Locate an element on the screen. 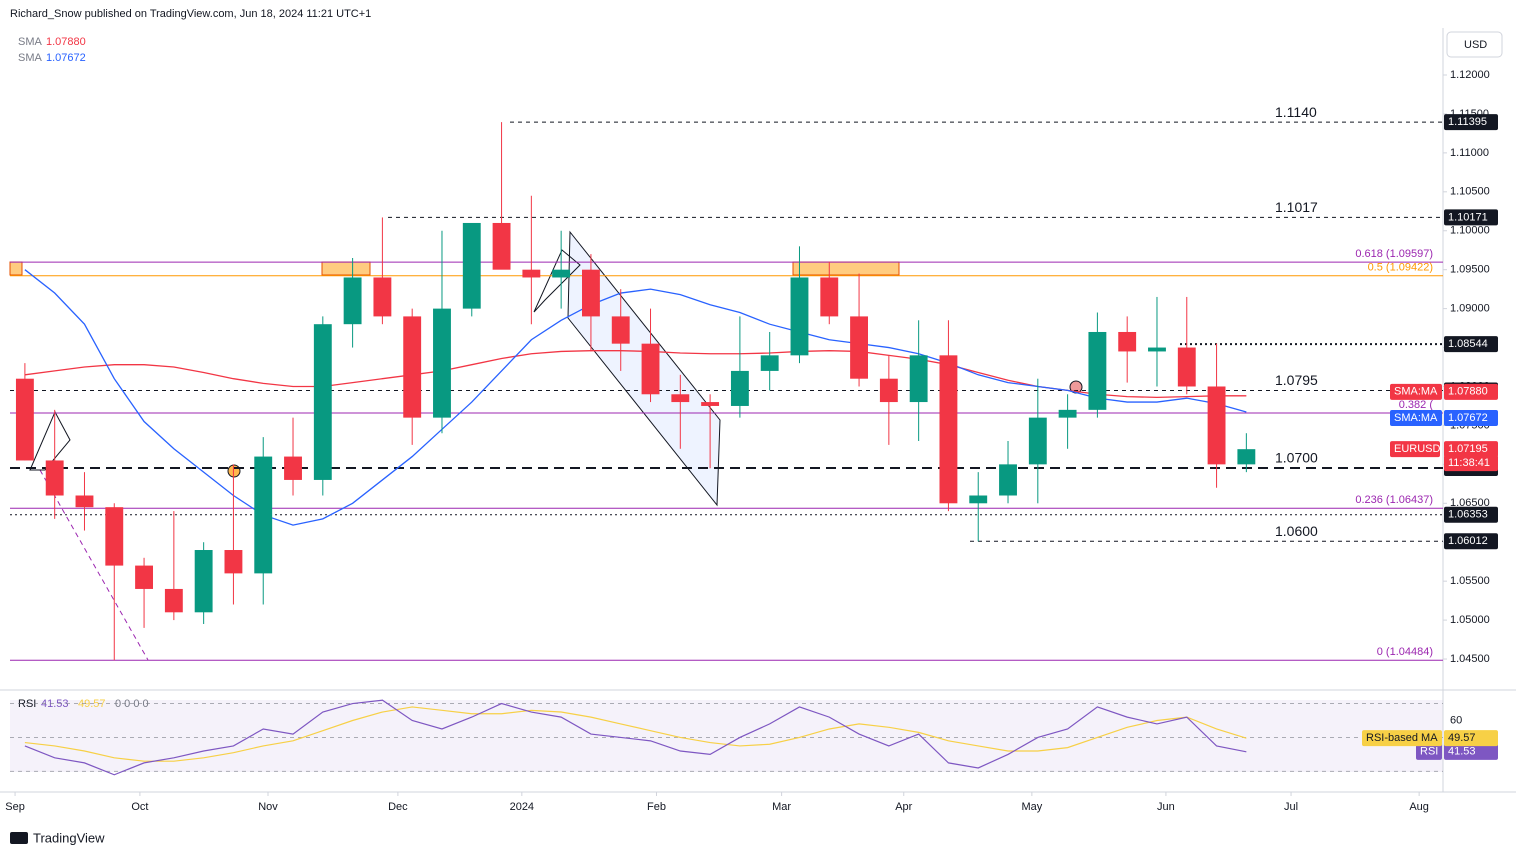  last-price-box is located at coordinates (1471, 449).